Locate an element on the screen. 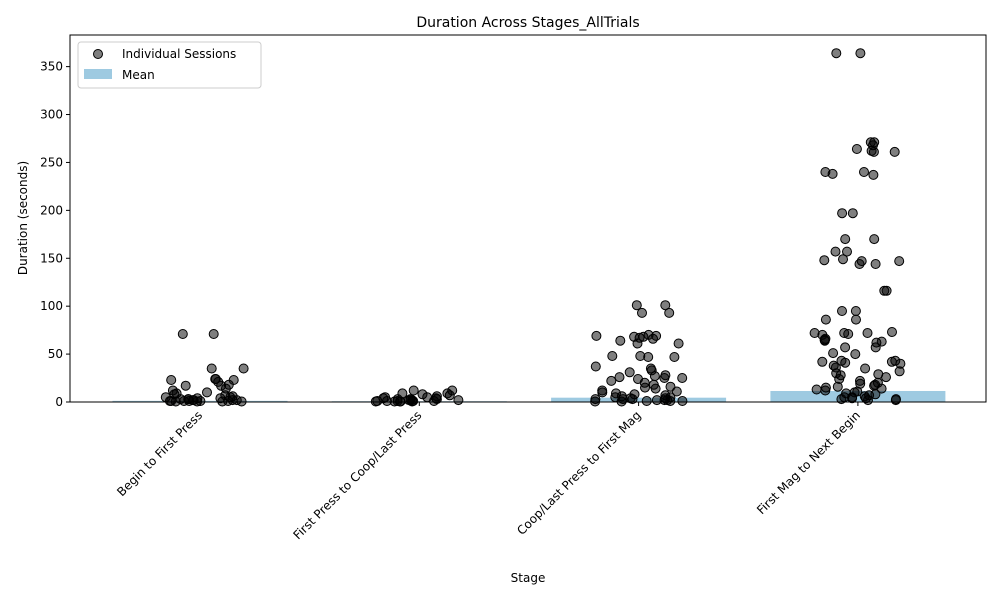 This screenshot has width=1000, height=605. y-tick-label: 50 is located at coordinates (55, 354).